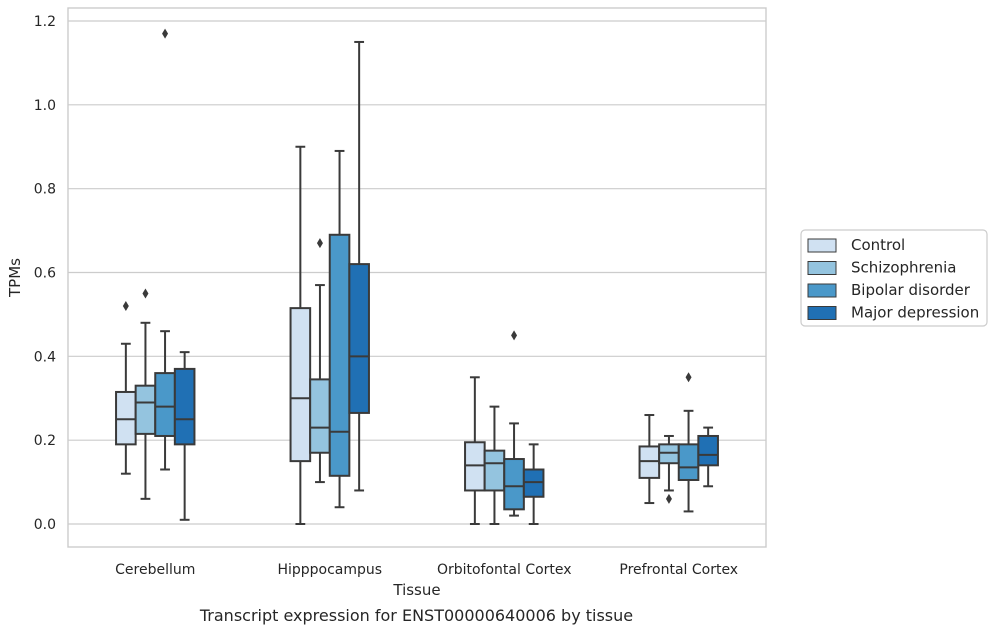 Image resolution: width=997 pixels, height=634 pixels. I want to click on x-tick-label-2: Orbitofontal Cortex, so click(504, 570).